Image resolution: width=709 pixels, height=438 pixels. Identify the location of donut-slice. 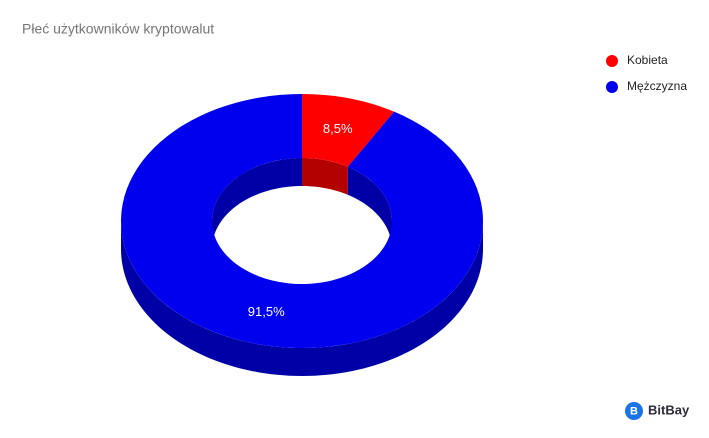
(348, 130).